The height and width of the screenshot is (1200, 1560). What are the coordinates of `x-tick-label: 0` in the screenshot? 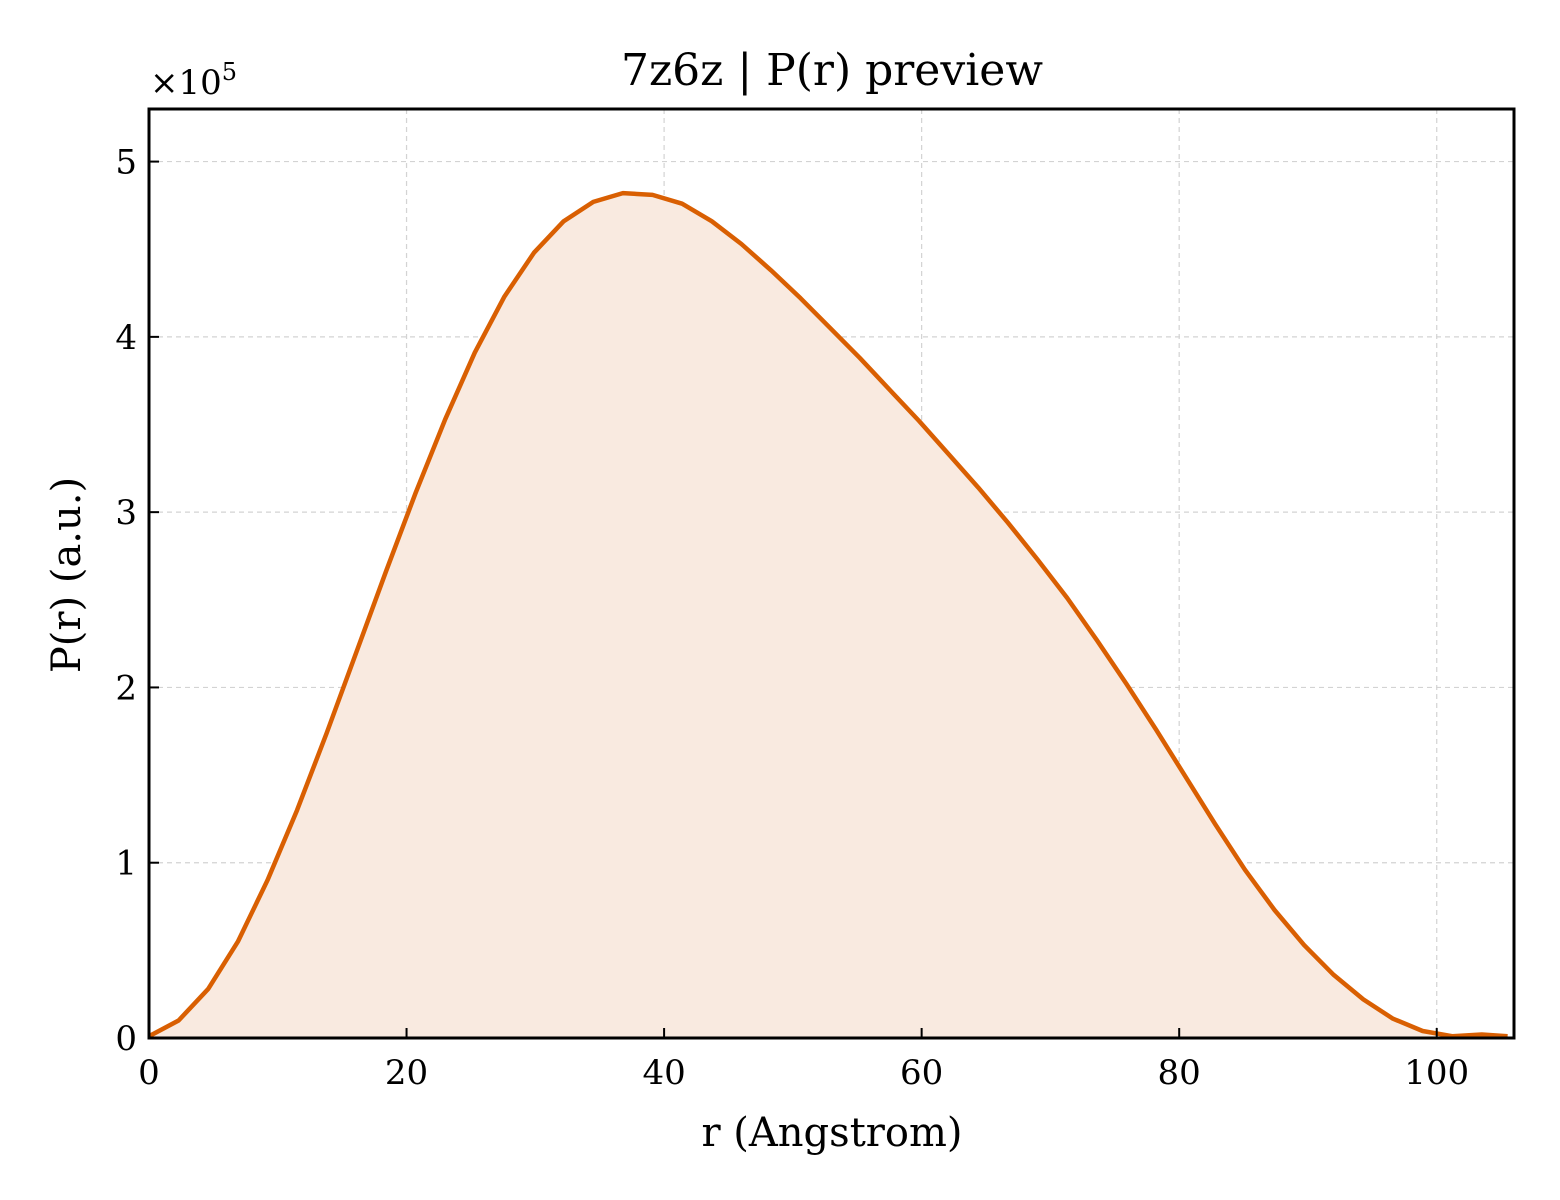 It's located at (149, 1073).